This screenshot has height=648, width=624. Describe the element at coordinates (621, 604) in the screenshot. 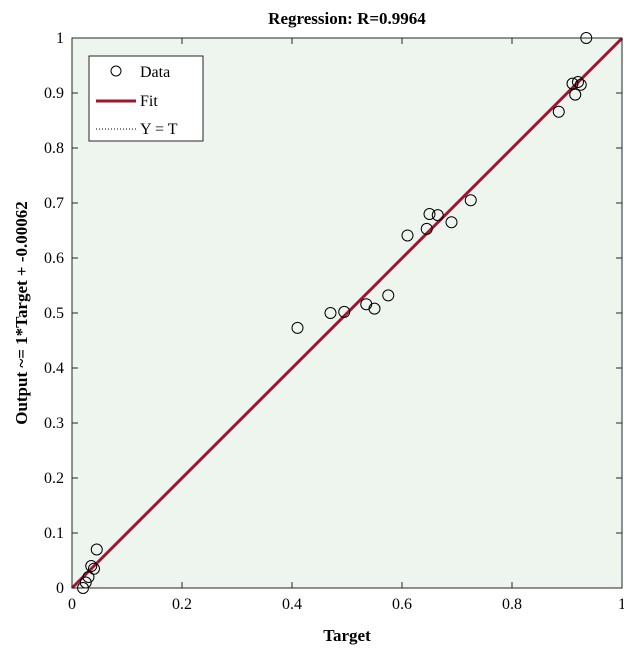

I see `x-tick-label: 1` at that location.